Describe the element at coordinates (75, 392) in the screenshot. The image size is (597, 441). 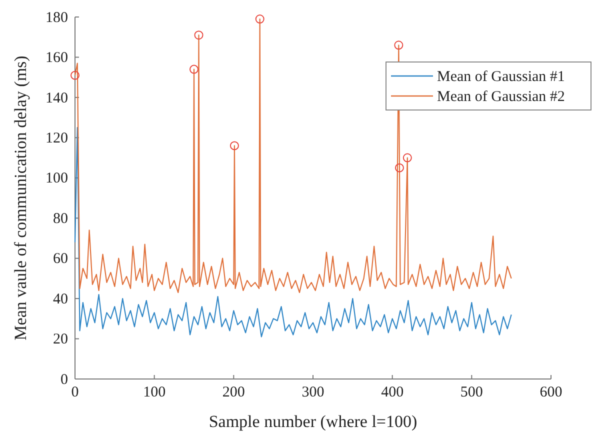
I see `x-tick-label: 0` at that location.